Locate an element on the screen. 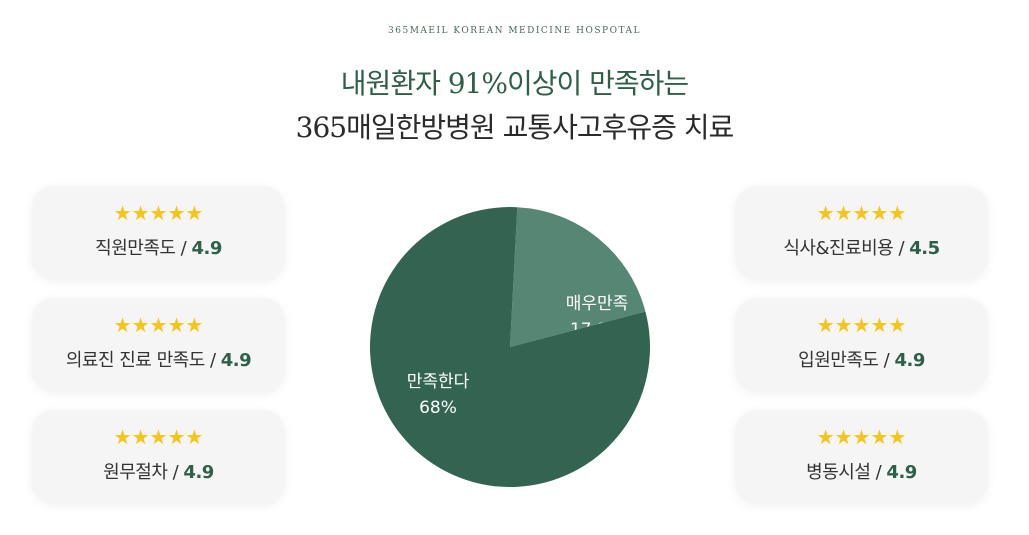 The height and width of the screenshot is (535, 1029). pie-slice-label: 매우만족 is located at coordinates (597, 304).